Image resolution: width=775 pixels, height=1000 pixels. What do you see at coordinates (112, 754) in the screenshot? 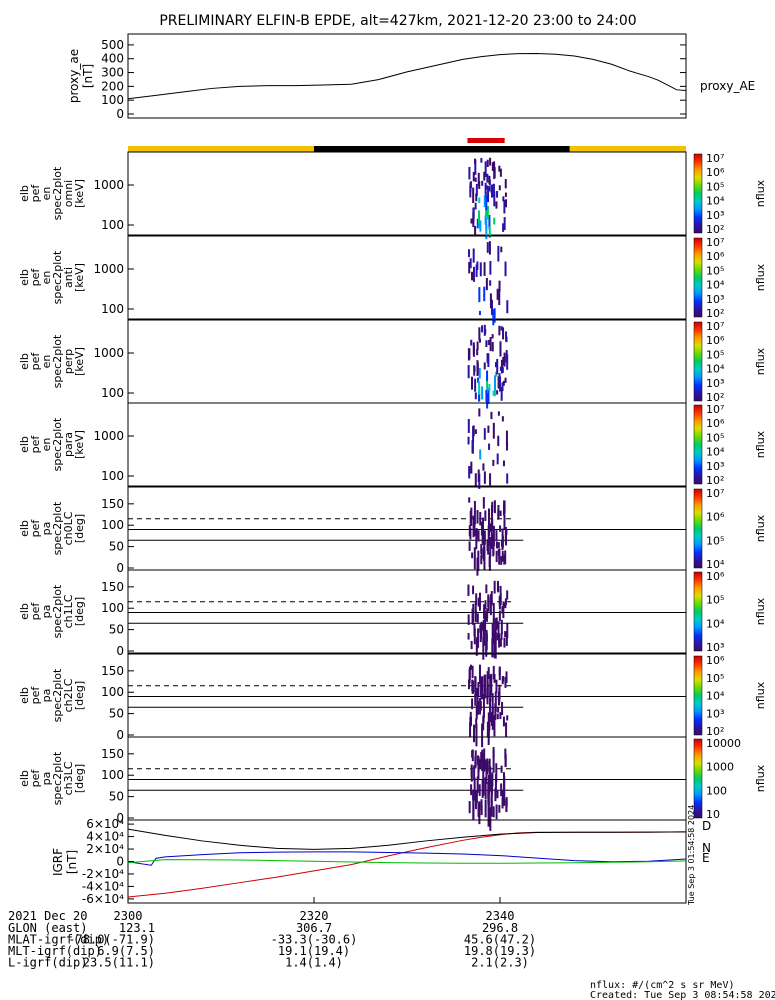
I see `spec-ytick-label: 150` at bounding box center [112, 754].